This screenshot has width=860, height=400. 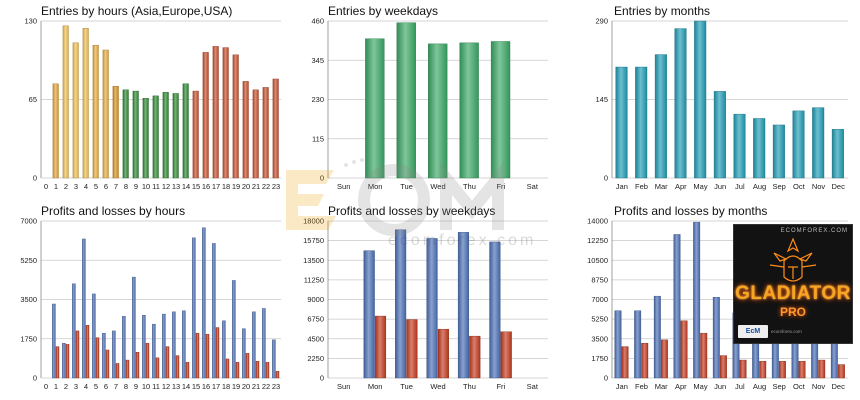 What do you see at coordinates (622, 386) in the screenshot?
I see `x-tick-label: Jan` at bounding box center [622, 386].